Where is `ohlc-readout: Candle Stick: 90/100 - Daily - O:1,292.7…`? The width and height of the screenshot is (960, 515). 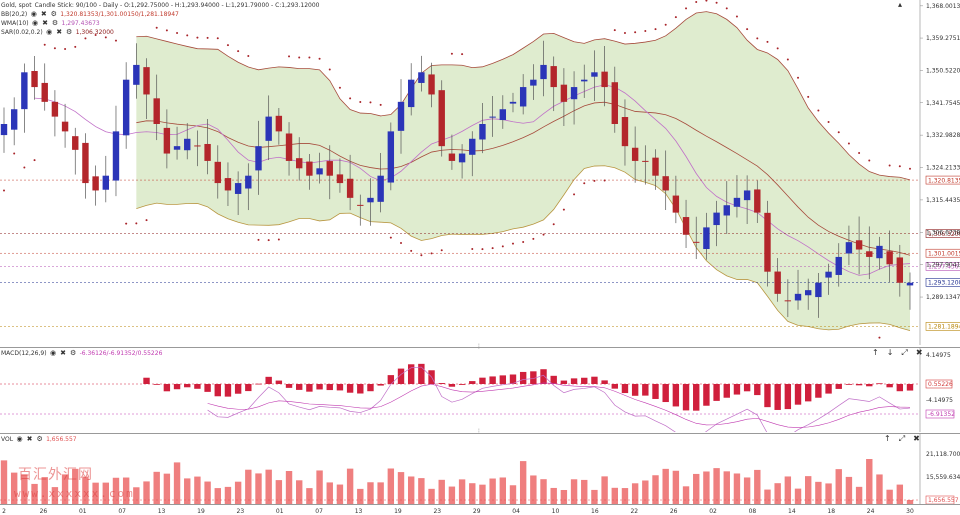 ohlc-readout: Candle Stick: 90/100 - Daily - O:1,292.7… is located at coordinates (177, 5).